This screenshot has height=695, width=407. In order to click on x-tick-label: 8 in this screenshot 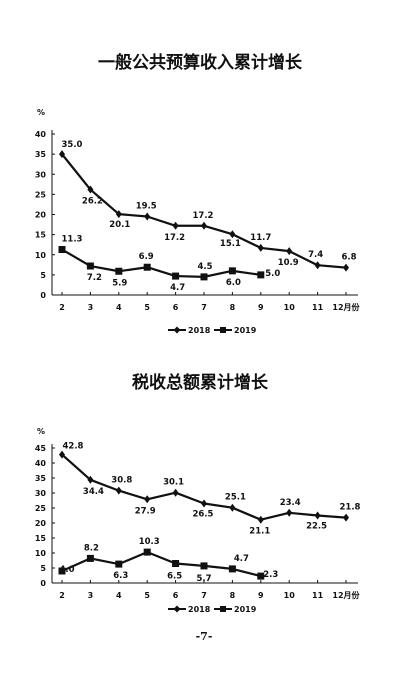, I will do `click(233, 595)`.